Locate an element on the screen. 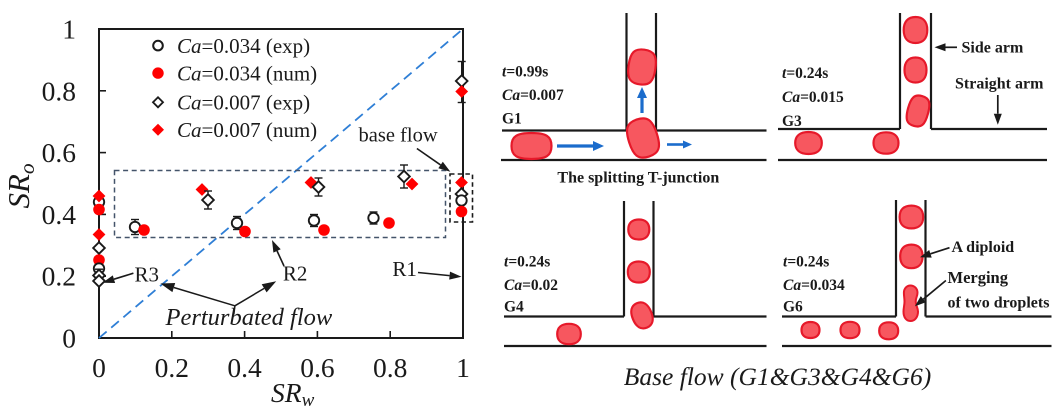 The image size is (1054, 407). svg-text: t=0.99s is located at coordinates (525, 72).